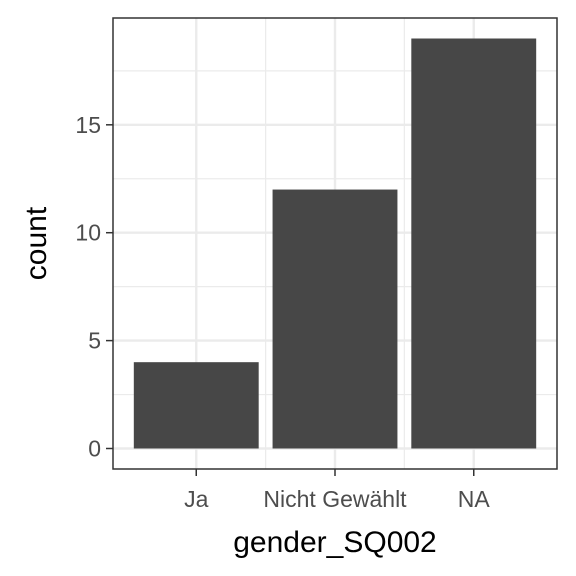 The width and height of the screenshot is (576, 576). I want to click on y-axis-title: count, so click(36, 243).